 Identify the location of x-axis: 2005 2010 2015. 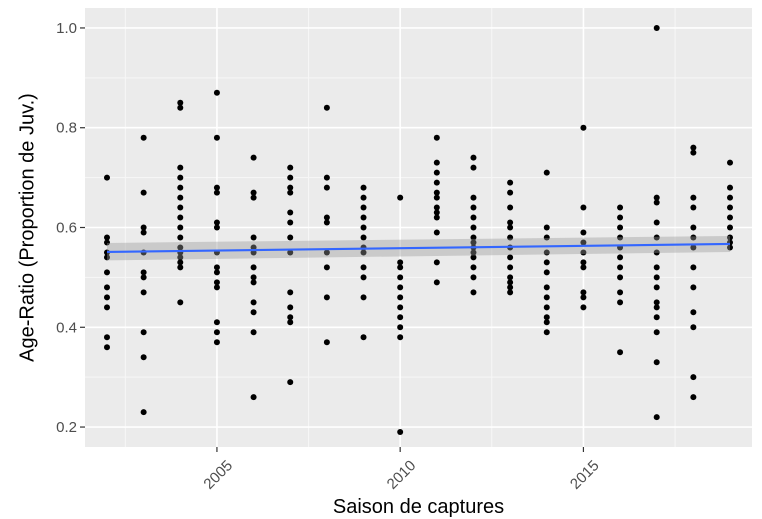
(402, 470).